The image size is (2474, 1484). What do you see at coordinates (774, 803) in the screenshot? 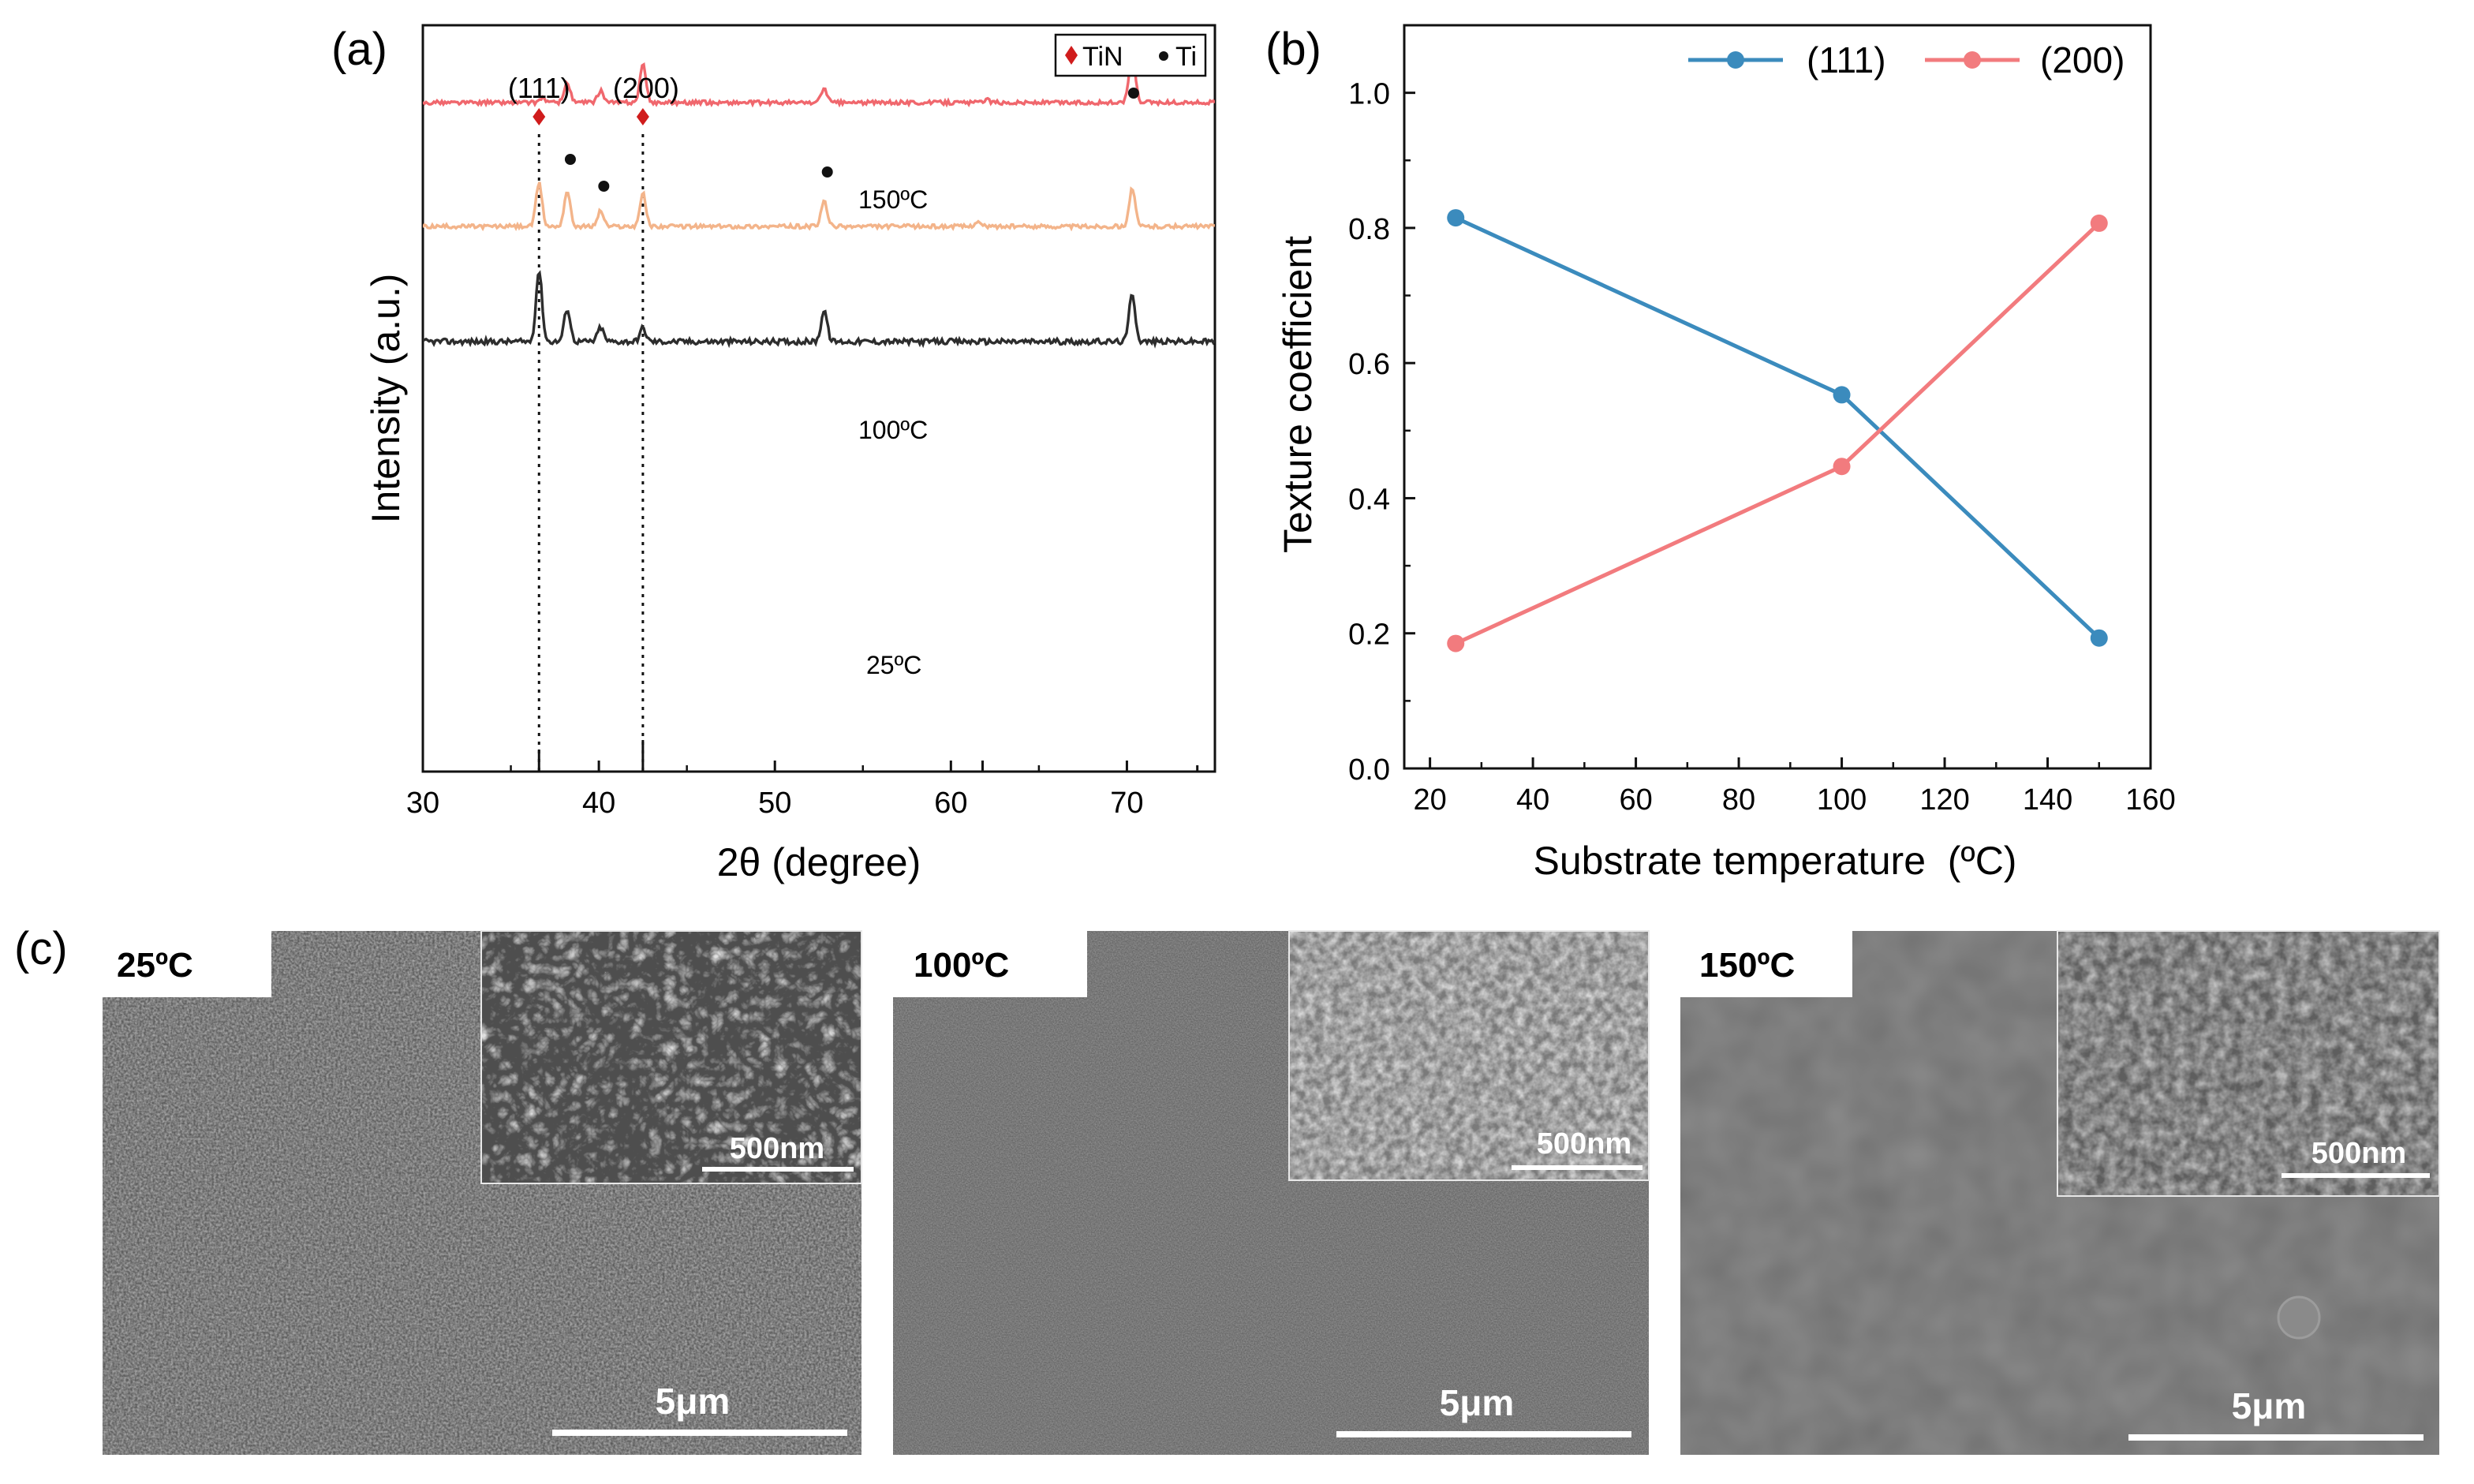
I see `x-tick-label: 50` at bounding box center [774, 803].